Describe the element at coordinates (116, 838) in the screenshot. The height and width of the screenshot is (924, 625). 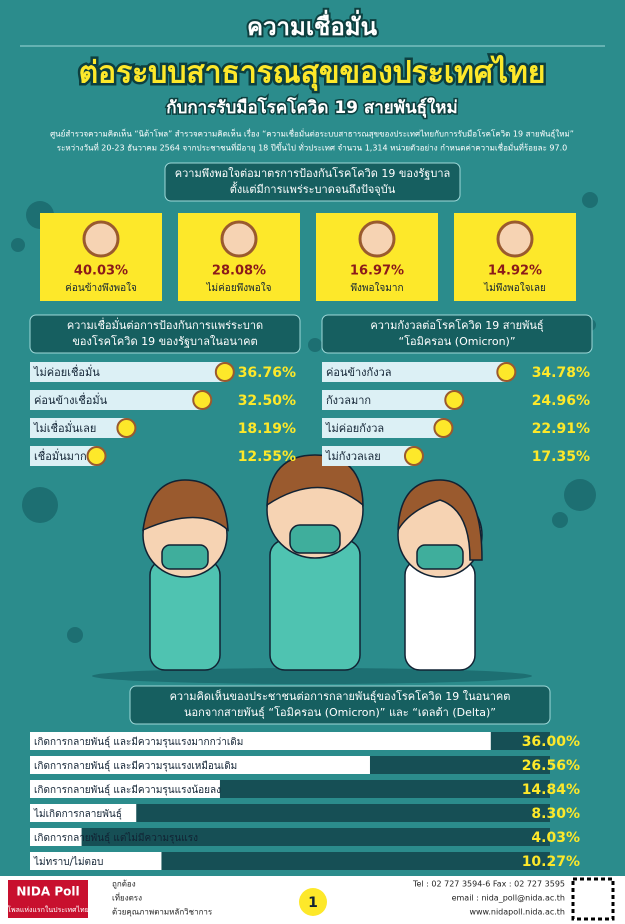
I see `category-label: เกิดการกลายพันธุ์ แต่ไม่มีความรุนแรง` at that location.